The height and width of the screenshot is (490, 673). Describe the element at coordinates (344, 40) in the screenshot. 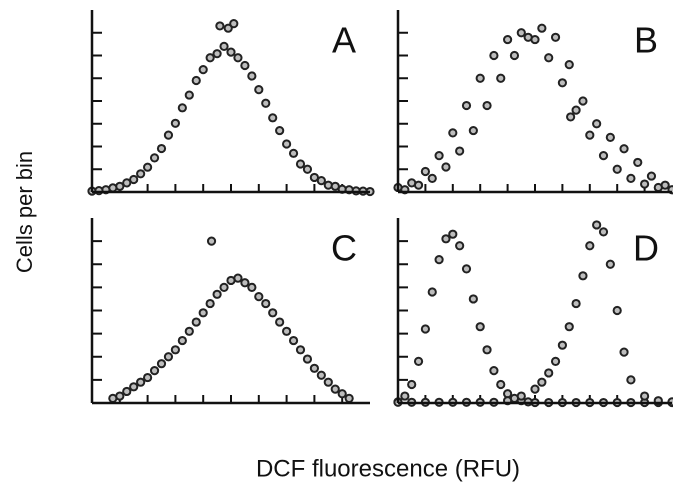

I see `panel-label: A` at that location.